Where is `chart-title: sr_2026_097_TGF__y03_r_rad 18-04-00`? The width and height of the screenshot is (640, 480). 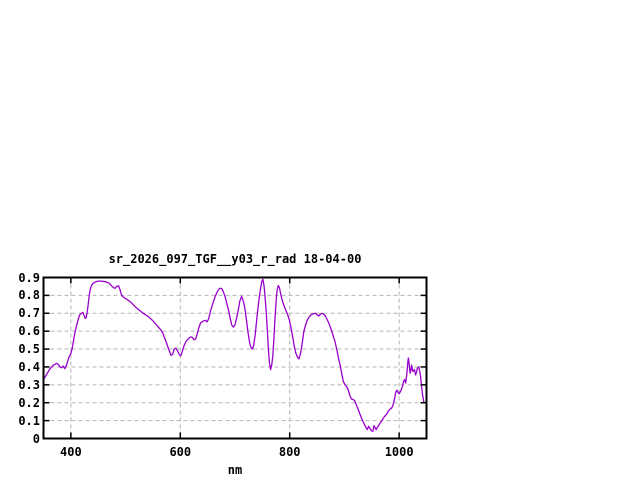
chart-title: sr_2026_097_TGF__y03_r_rad 18-04-00 is located at coordinates (235, 259).